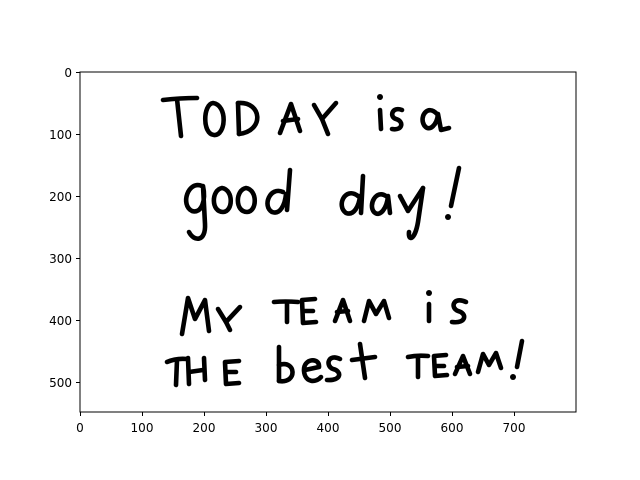  What do you see at coordinates (68, 73) in the screenshot?
I see `y-tick-label: 0` at bounding box center [68, 73].